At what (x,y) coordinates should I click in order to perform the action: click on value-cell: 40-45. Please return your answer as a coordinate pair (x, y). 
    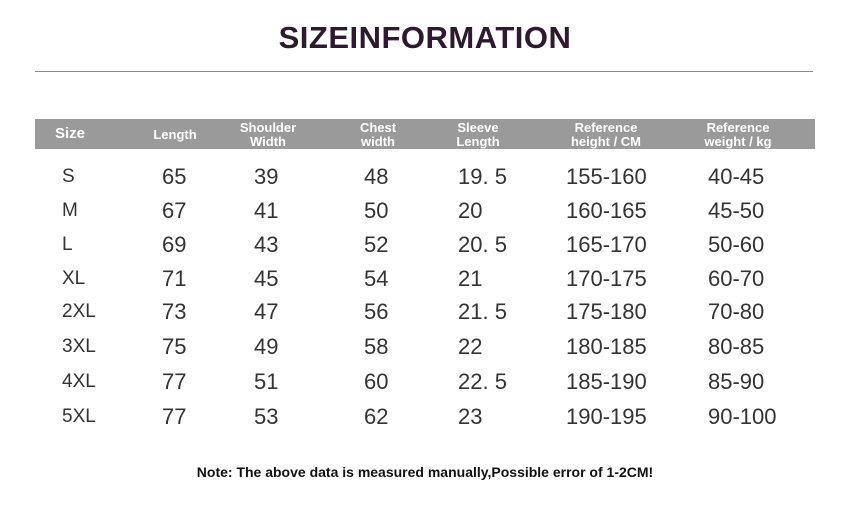
    Looking at the image, I should click on (736, 176).